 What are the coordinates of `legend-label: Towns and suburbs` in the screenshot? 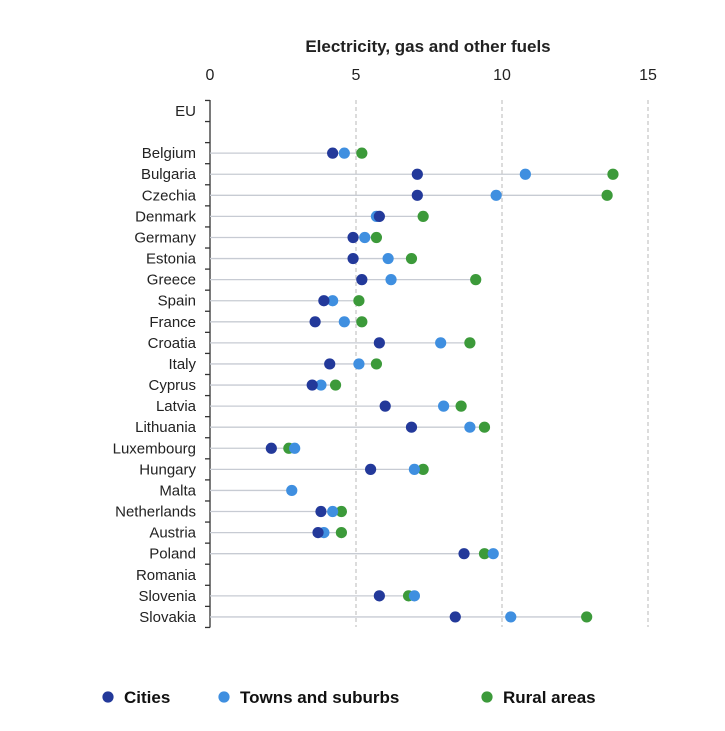 It's located at (319, 697).